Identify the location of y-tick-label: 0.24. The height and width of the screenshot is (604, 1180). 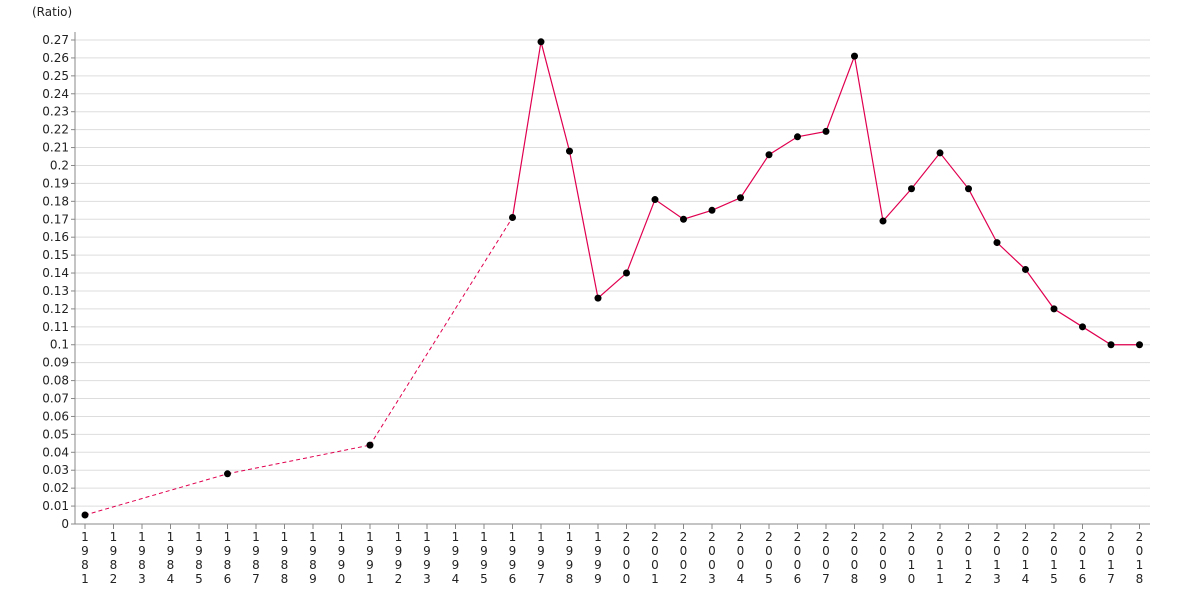
(55, 94).